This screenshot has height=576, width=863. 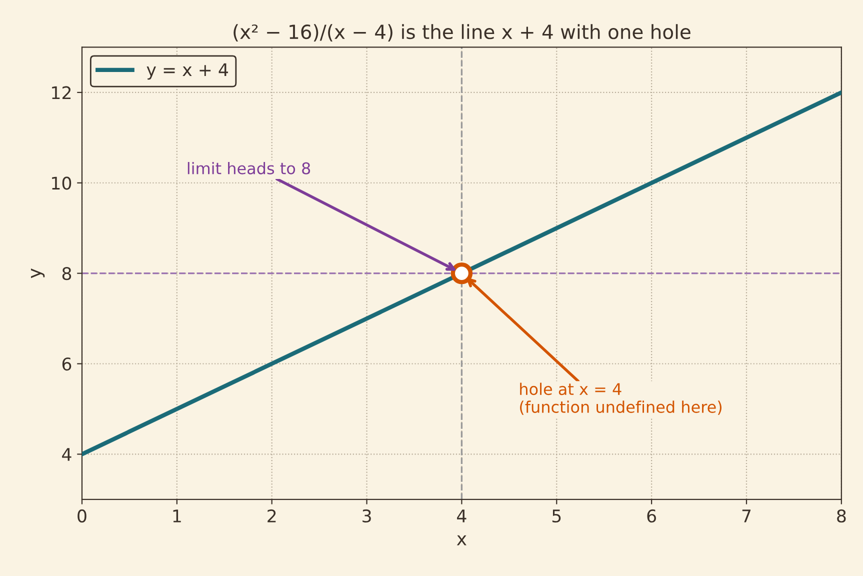 I want to click on x-tick-label: 0, so click(x=82, y=516).